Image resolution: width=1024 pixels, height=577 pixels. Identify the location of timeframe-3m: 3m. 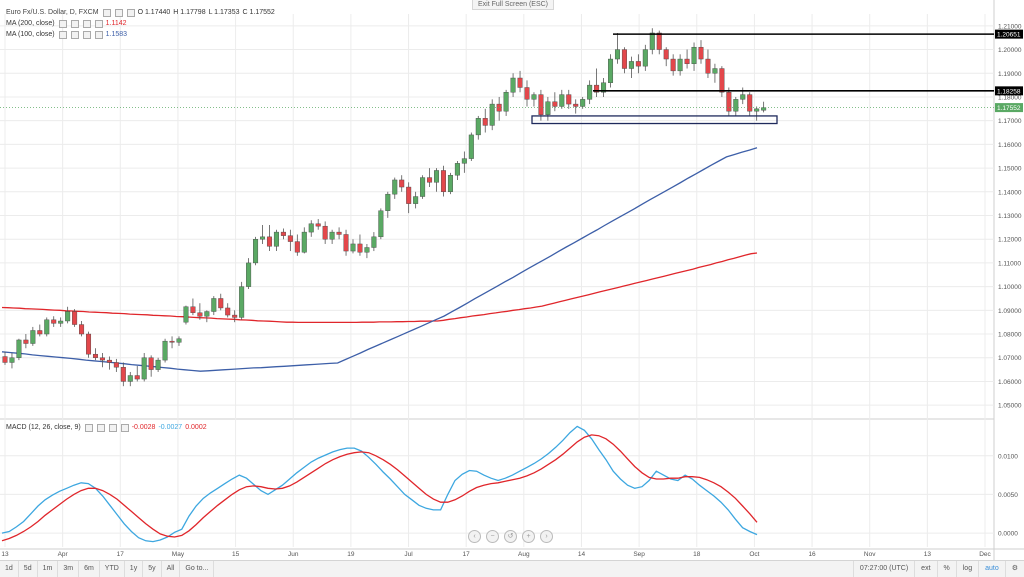
(69, 569).